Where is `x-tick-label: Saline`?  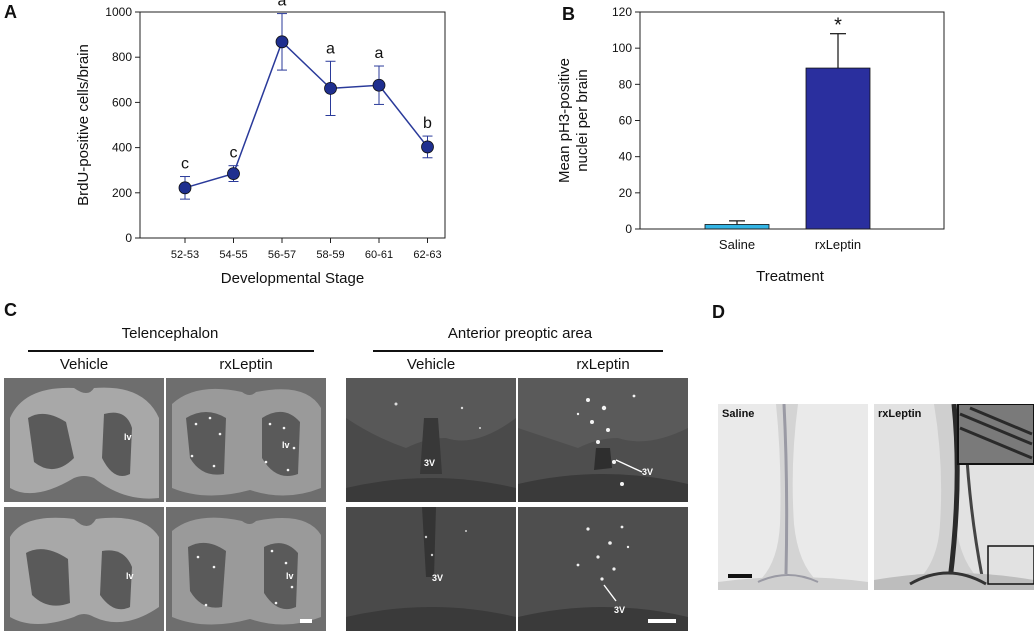
x-tick-label: Saline is located at coordinates (737, 244).